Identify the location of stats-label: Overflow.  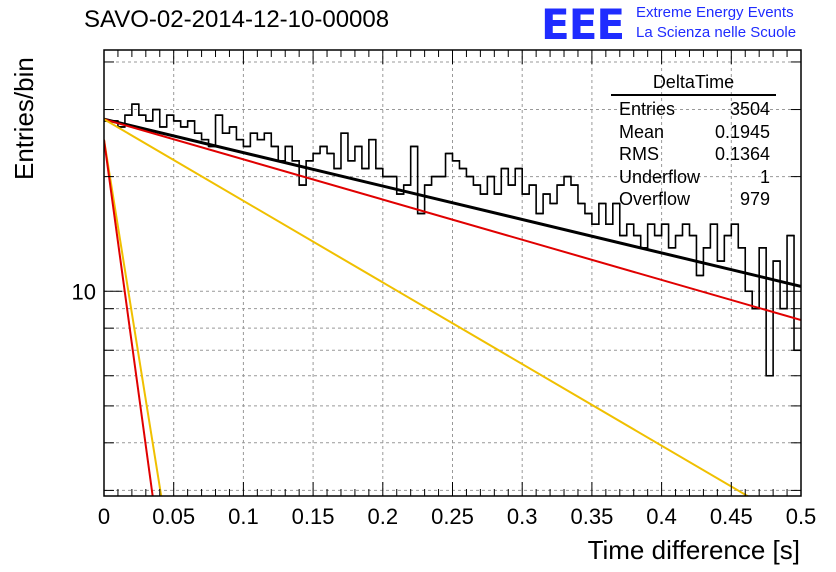
(655, 199).